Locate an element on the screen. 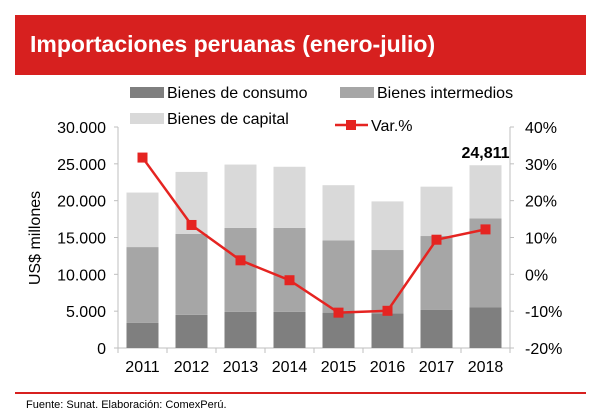 This screenshot has height=418, width=603. y-axis-title: US$ millones is located at coordinates (35, 238).